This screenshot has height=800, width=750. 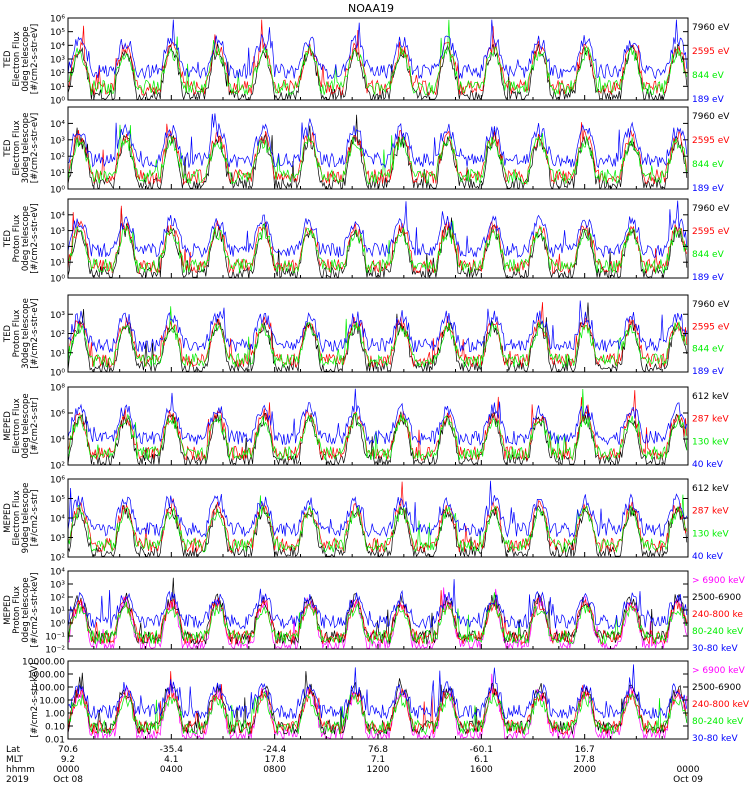 What do you see at coordinates (688, 780) in the screenshot?
I see `x-tick-label-date: Oct 09` at bounding box center [688, 780].